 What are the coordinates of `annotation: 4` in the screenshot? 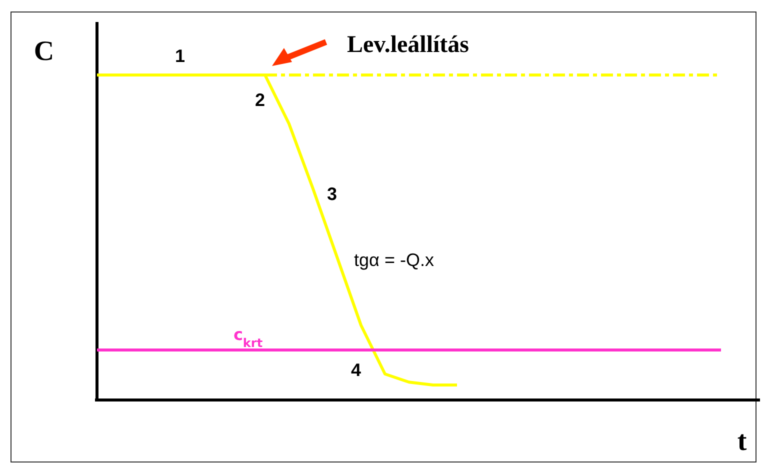 It's located at (356, 370).